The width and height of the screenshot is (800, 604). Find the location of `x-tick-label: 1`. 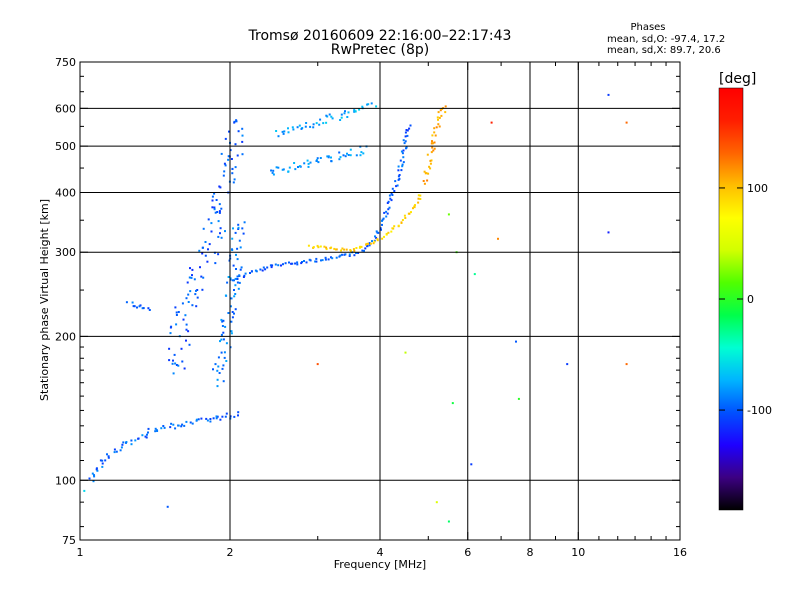

x-tick-label: 1 is located at coordinates (80, 552).